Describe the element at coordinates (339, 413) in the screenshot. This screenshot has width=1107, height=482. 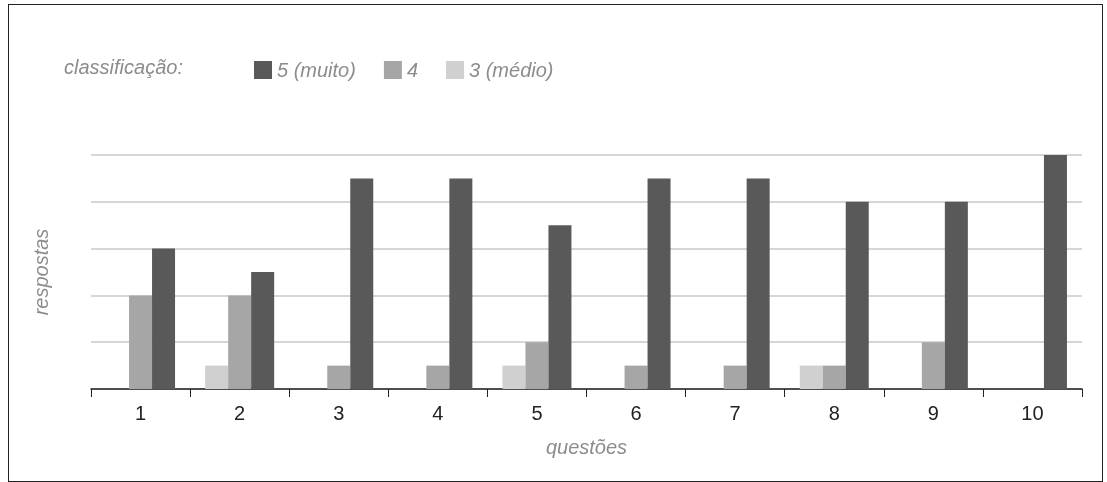
I see `x-tick-label: 3` at that location.